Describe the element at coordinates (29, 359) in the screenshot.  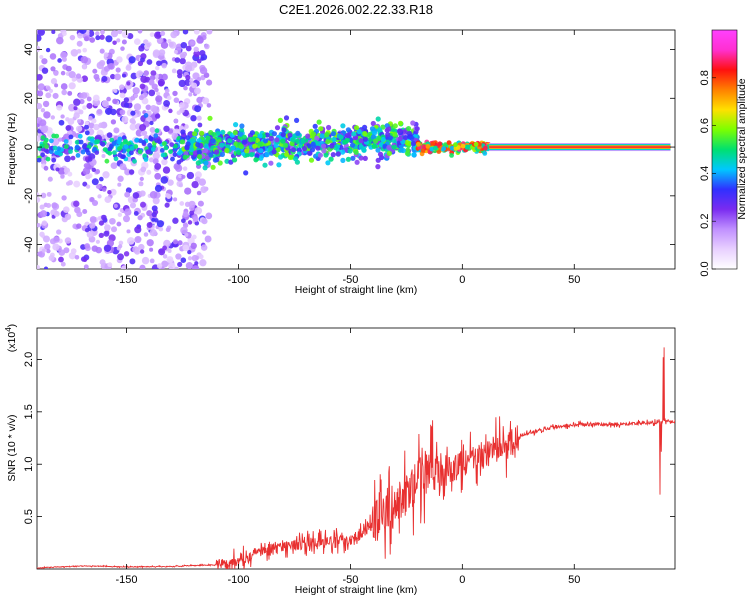
I see `snr-y-tick-label: 2.0` at that location.